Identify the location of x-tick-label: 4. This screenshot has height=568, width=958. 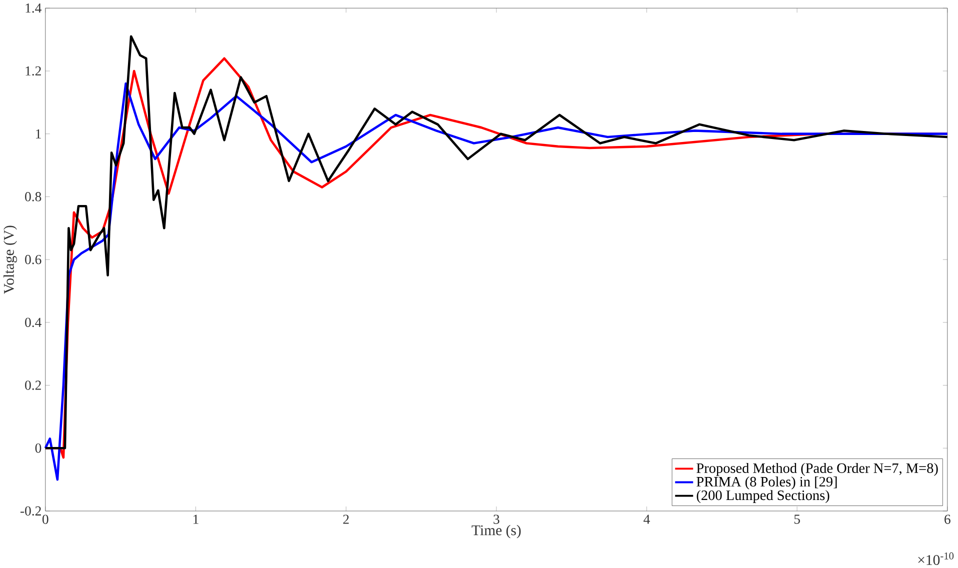
(647, 519).